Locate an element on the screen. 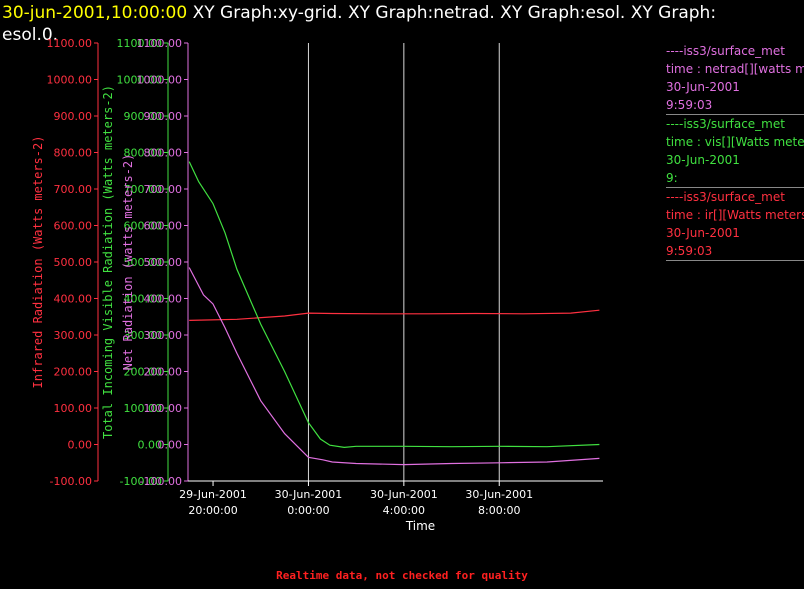  x-axis-label: Time is located at coordinates (420, 526).